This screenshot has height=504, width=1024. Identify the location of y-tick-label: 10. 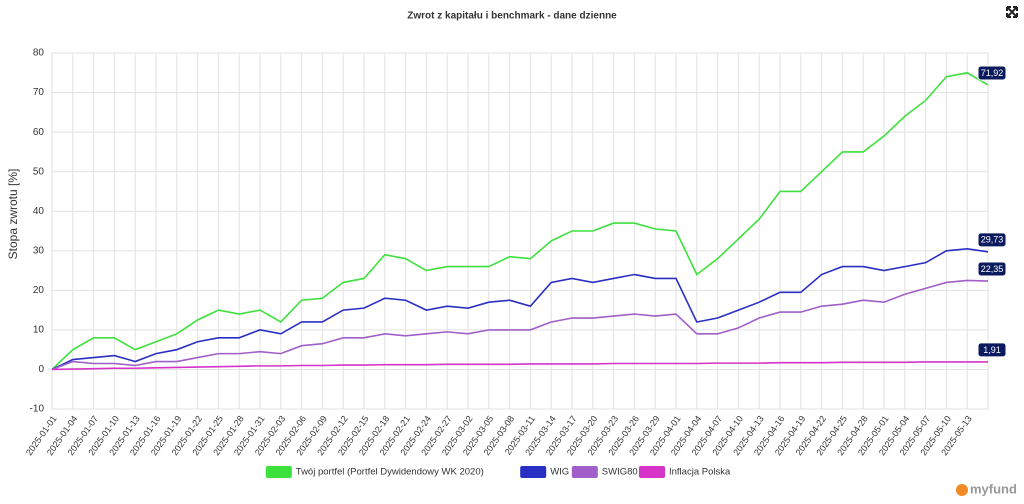
(39, 330).